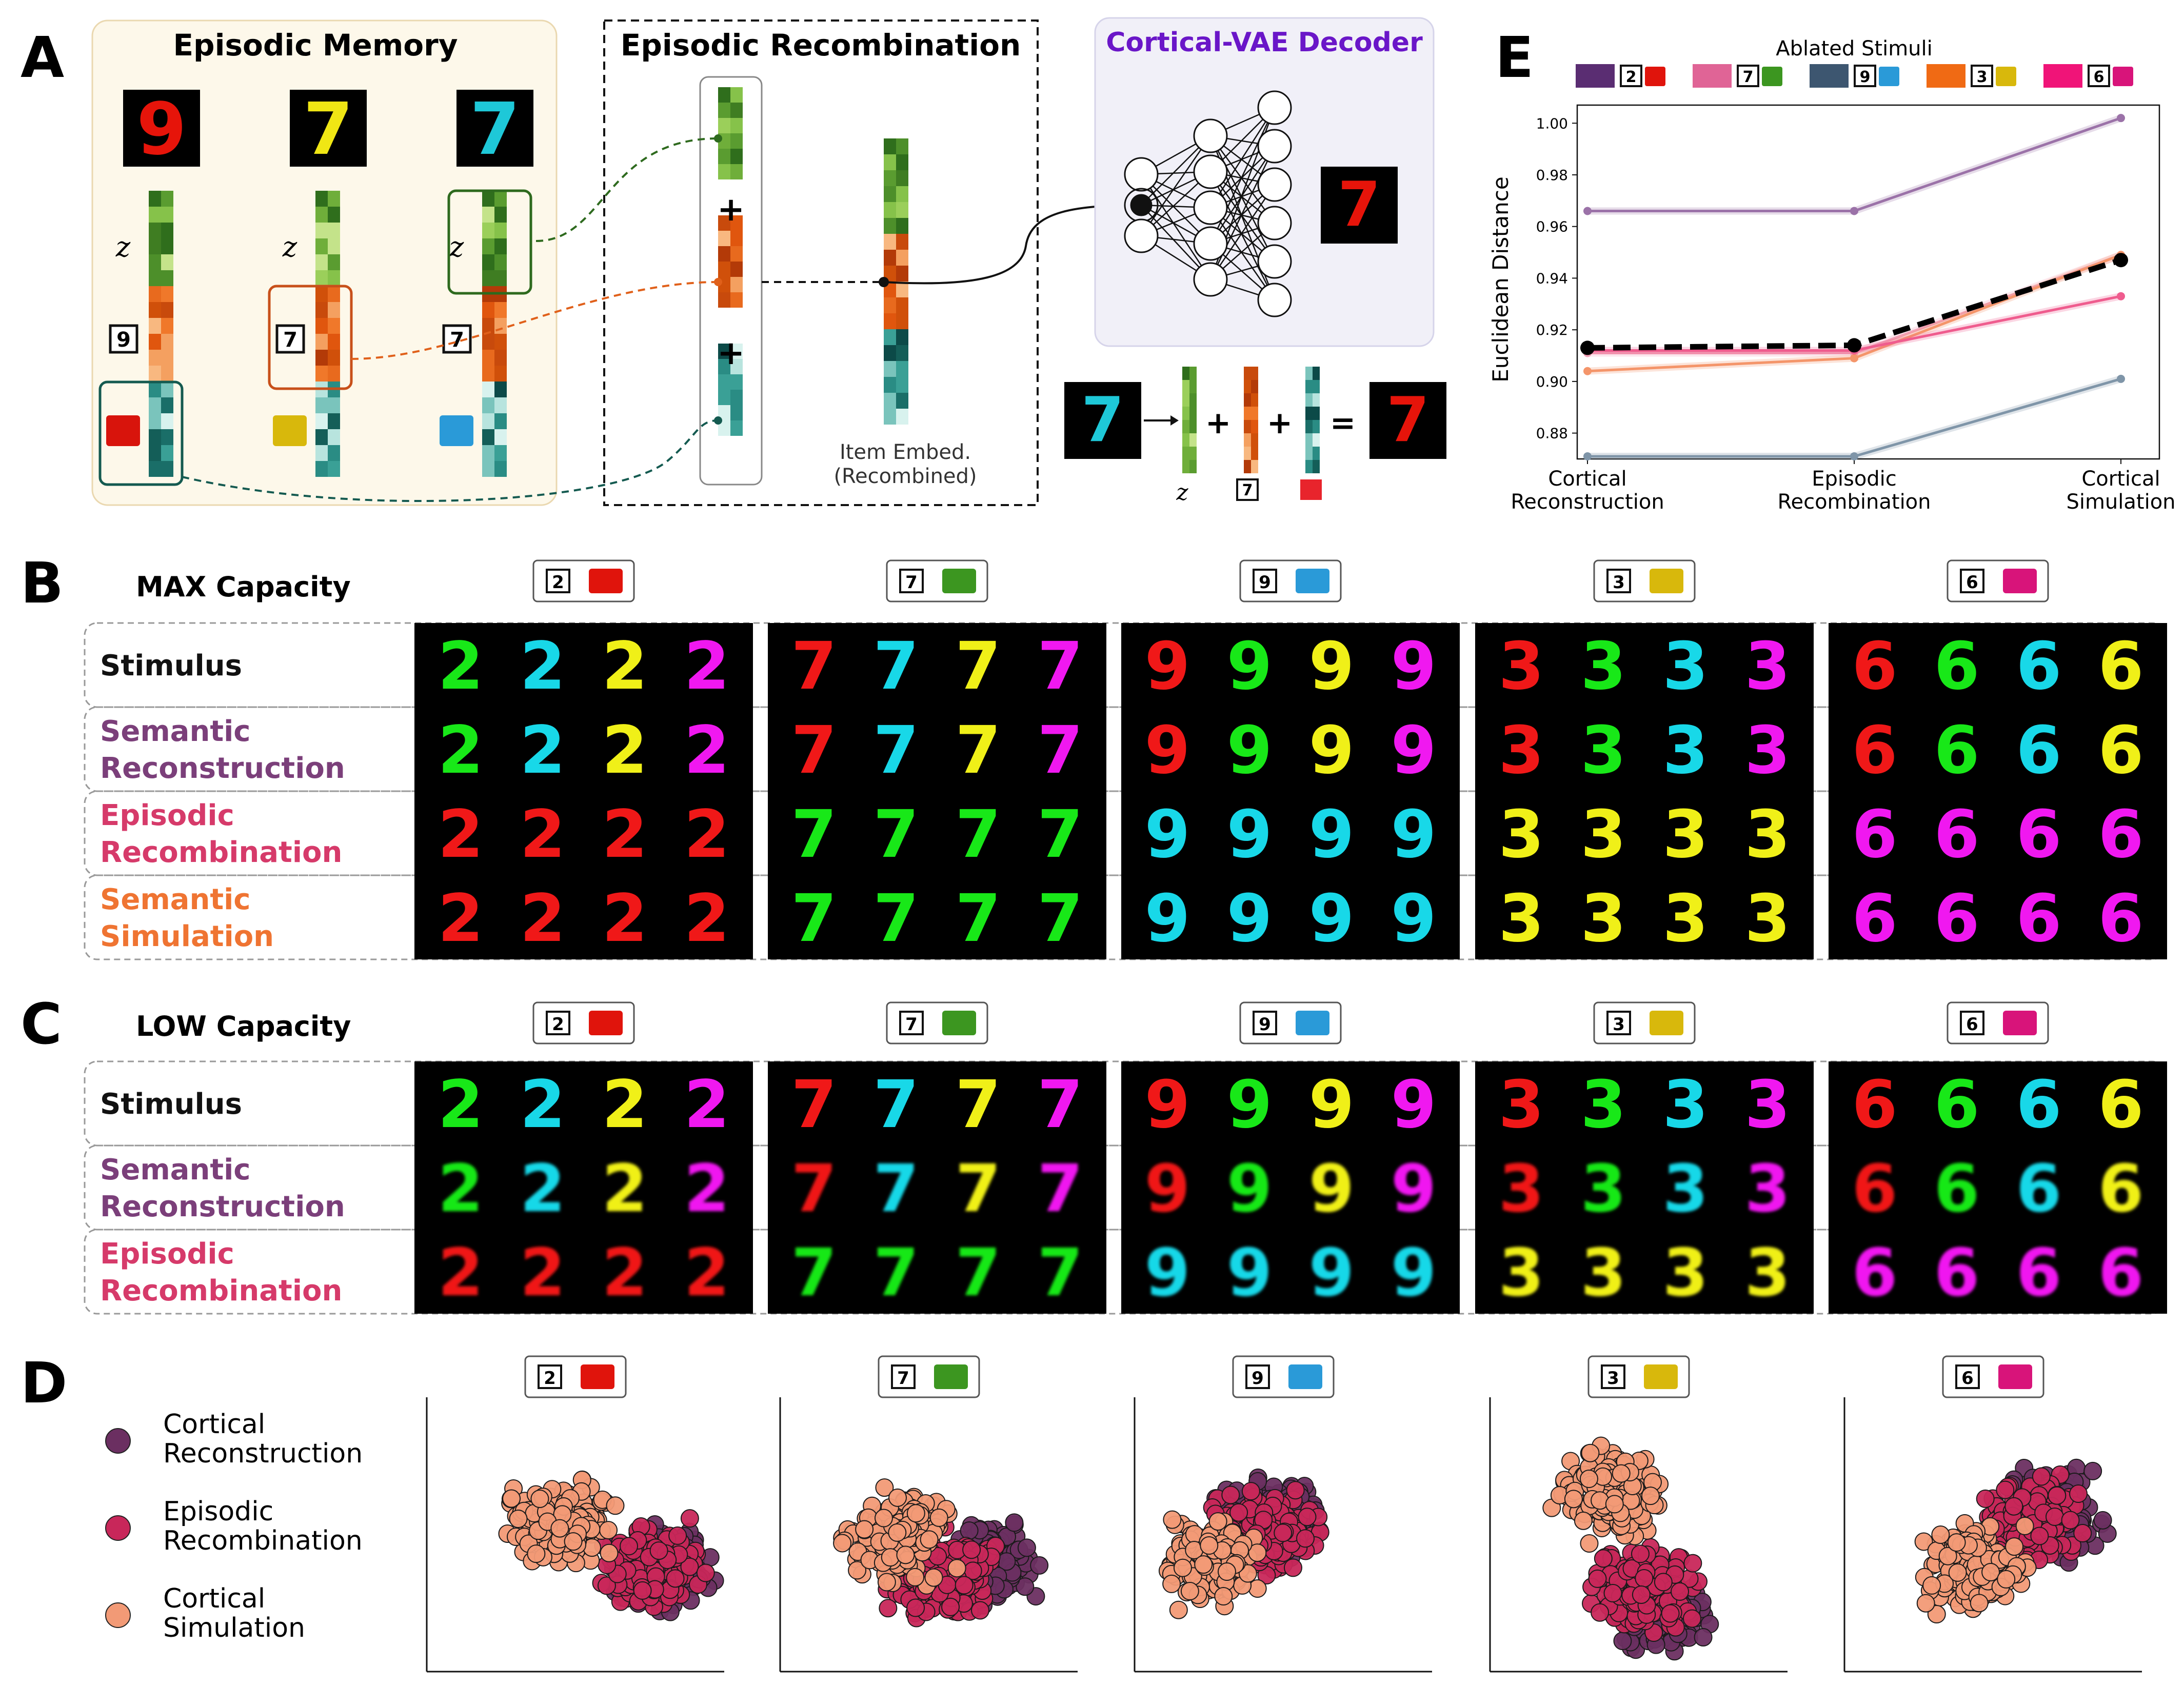 Image resolution: width=2184 pixels, height=1687 pixels. What do you see at coordinates (118, 1528) in the screenshot?
I see `legend-marker` at bounding box center [118, 1528].